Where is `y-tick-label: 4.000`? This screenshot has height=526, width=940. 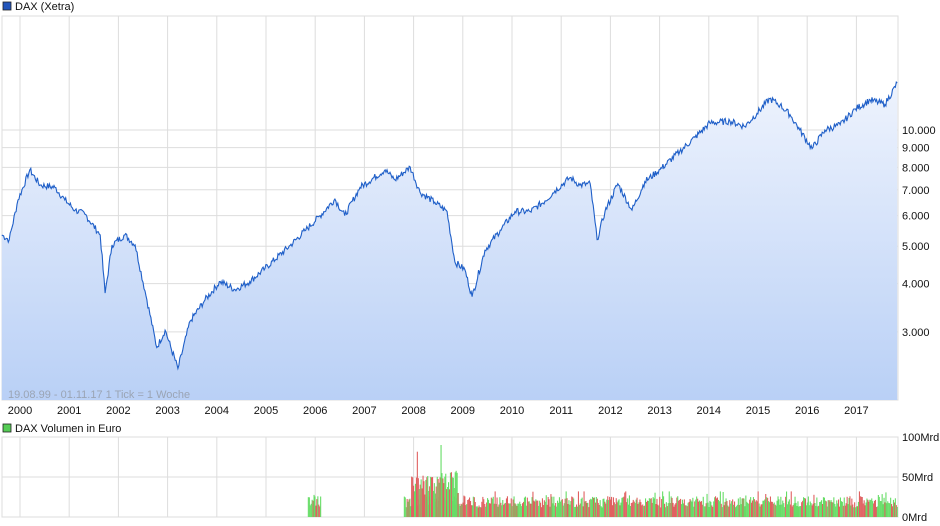 y-tick-label: 4.000 is located at coordinates (916, 285).